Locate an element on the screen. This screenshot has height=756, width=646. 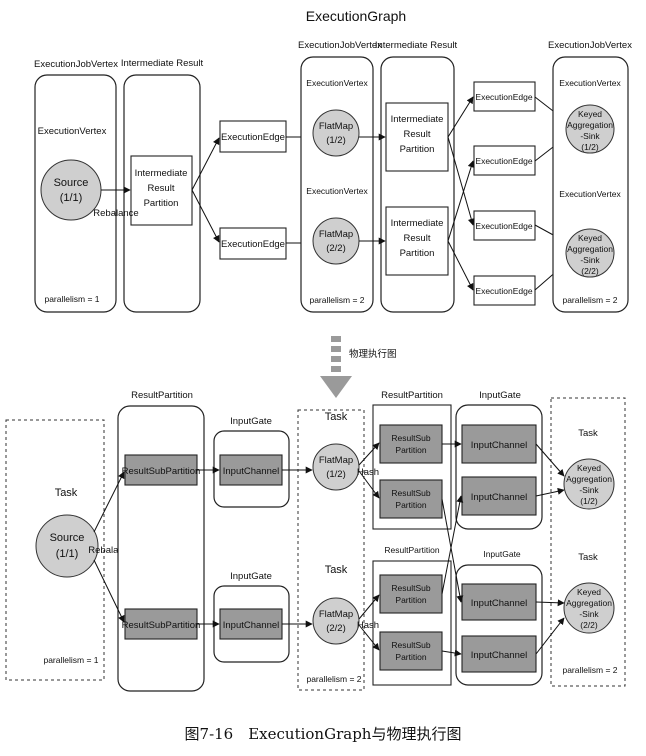
flatmap2-vertex-node is located at coordinates (336, 241).